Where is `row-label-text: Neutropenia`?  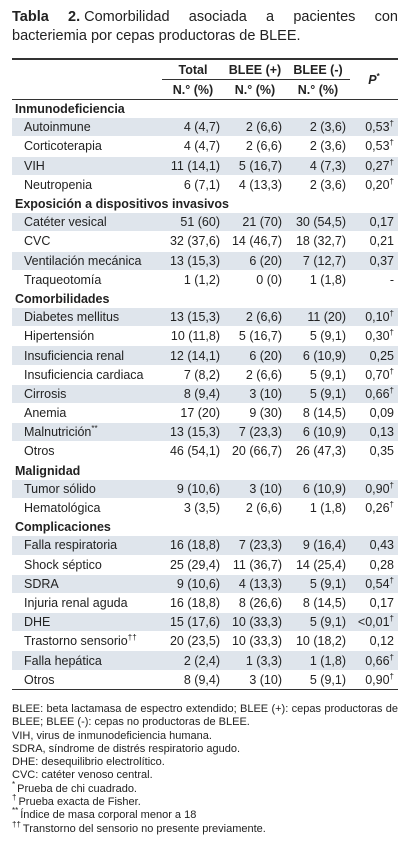 row-label-text: Neutropenia is located at coordinates (58, 184).